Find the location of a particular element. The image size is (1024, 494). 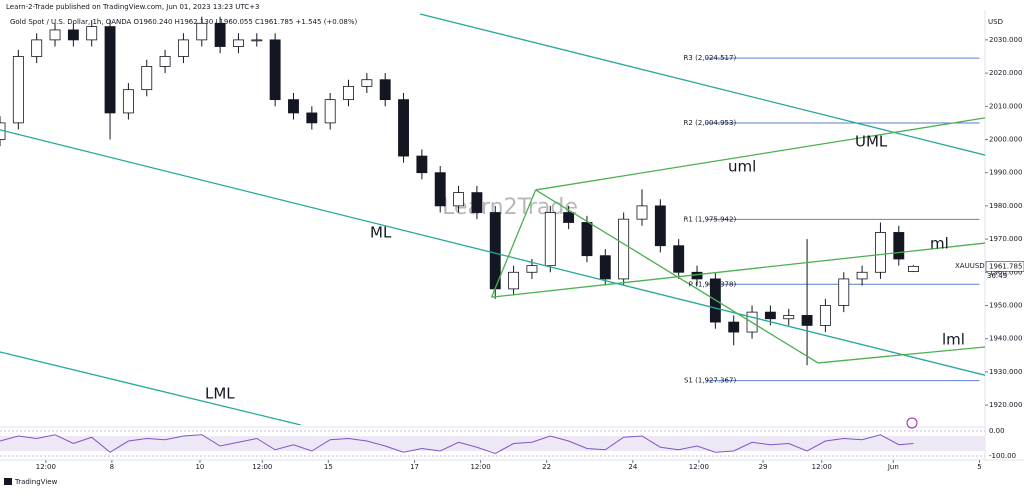

x-tick-label: 17 is located at coordinates (414, 467).